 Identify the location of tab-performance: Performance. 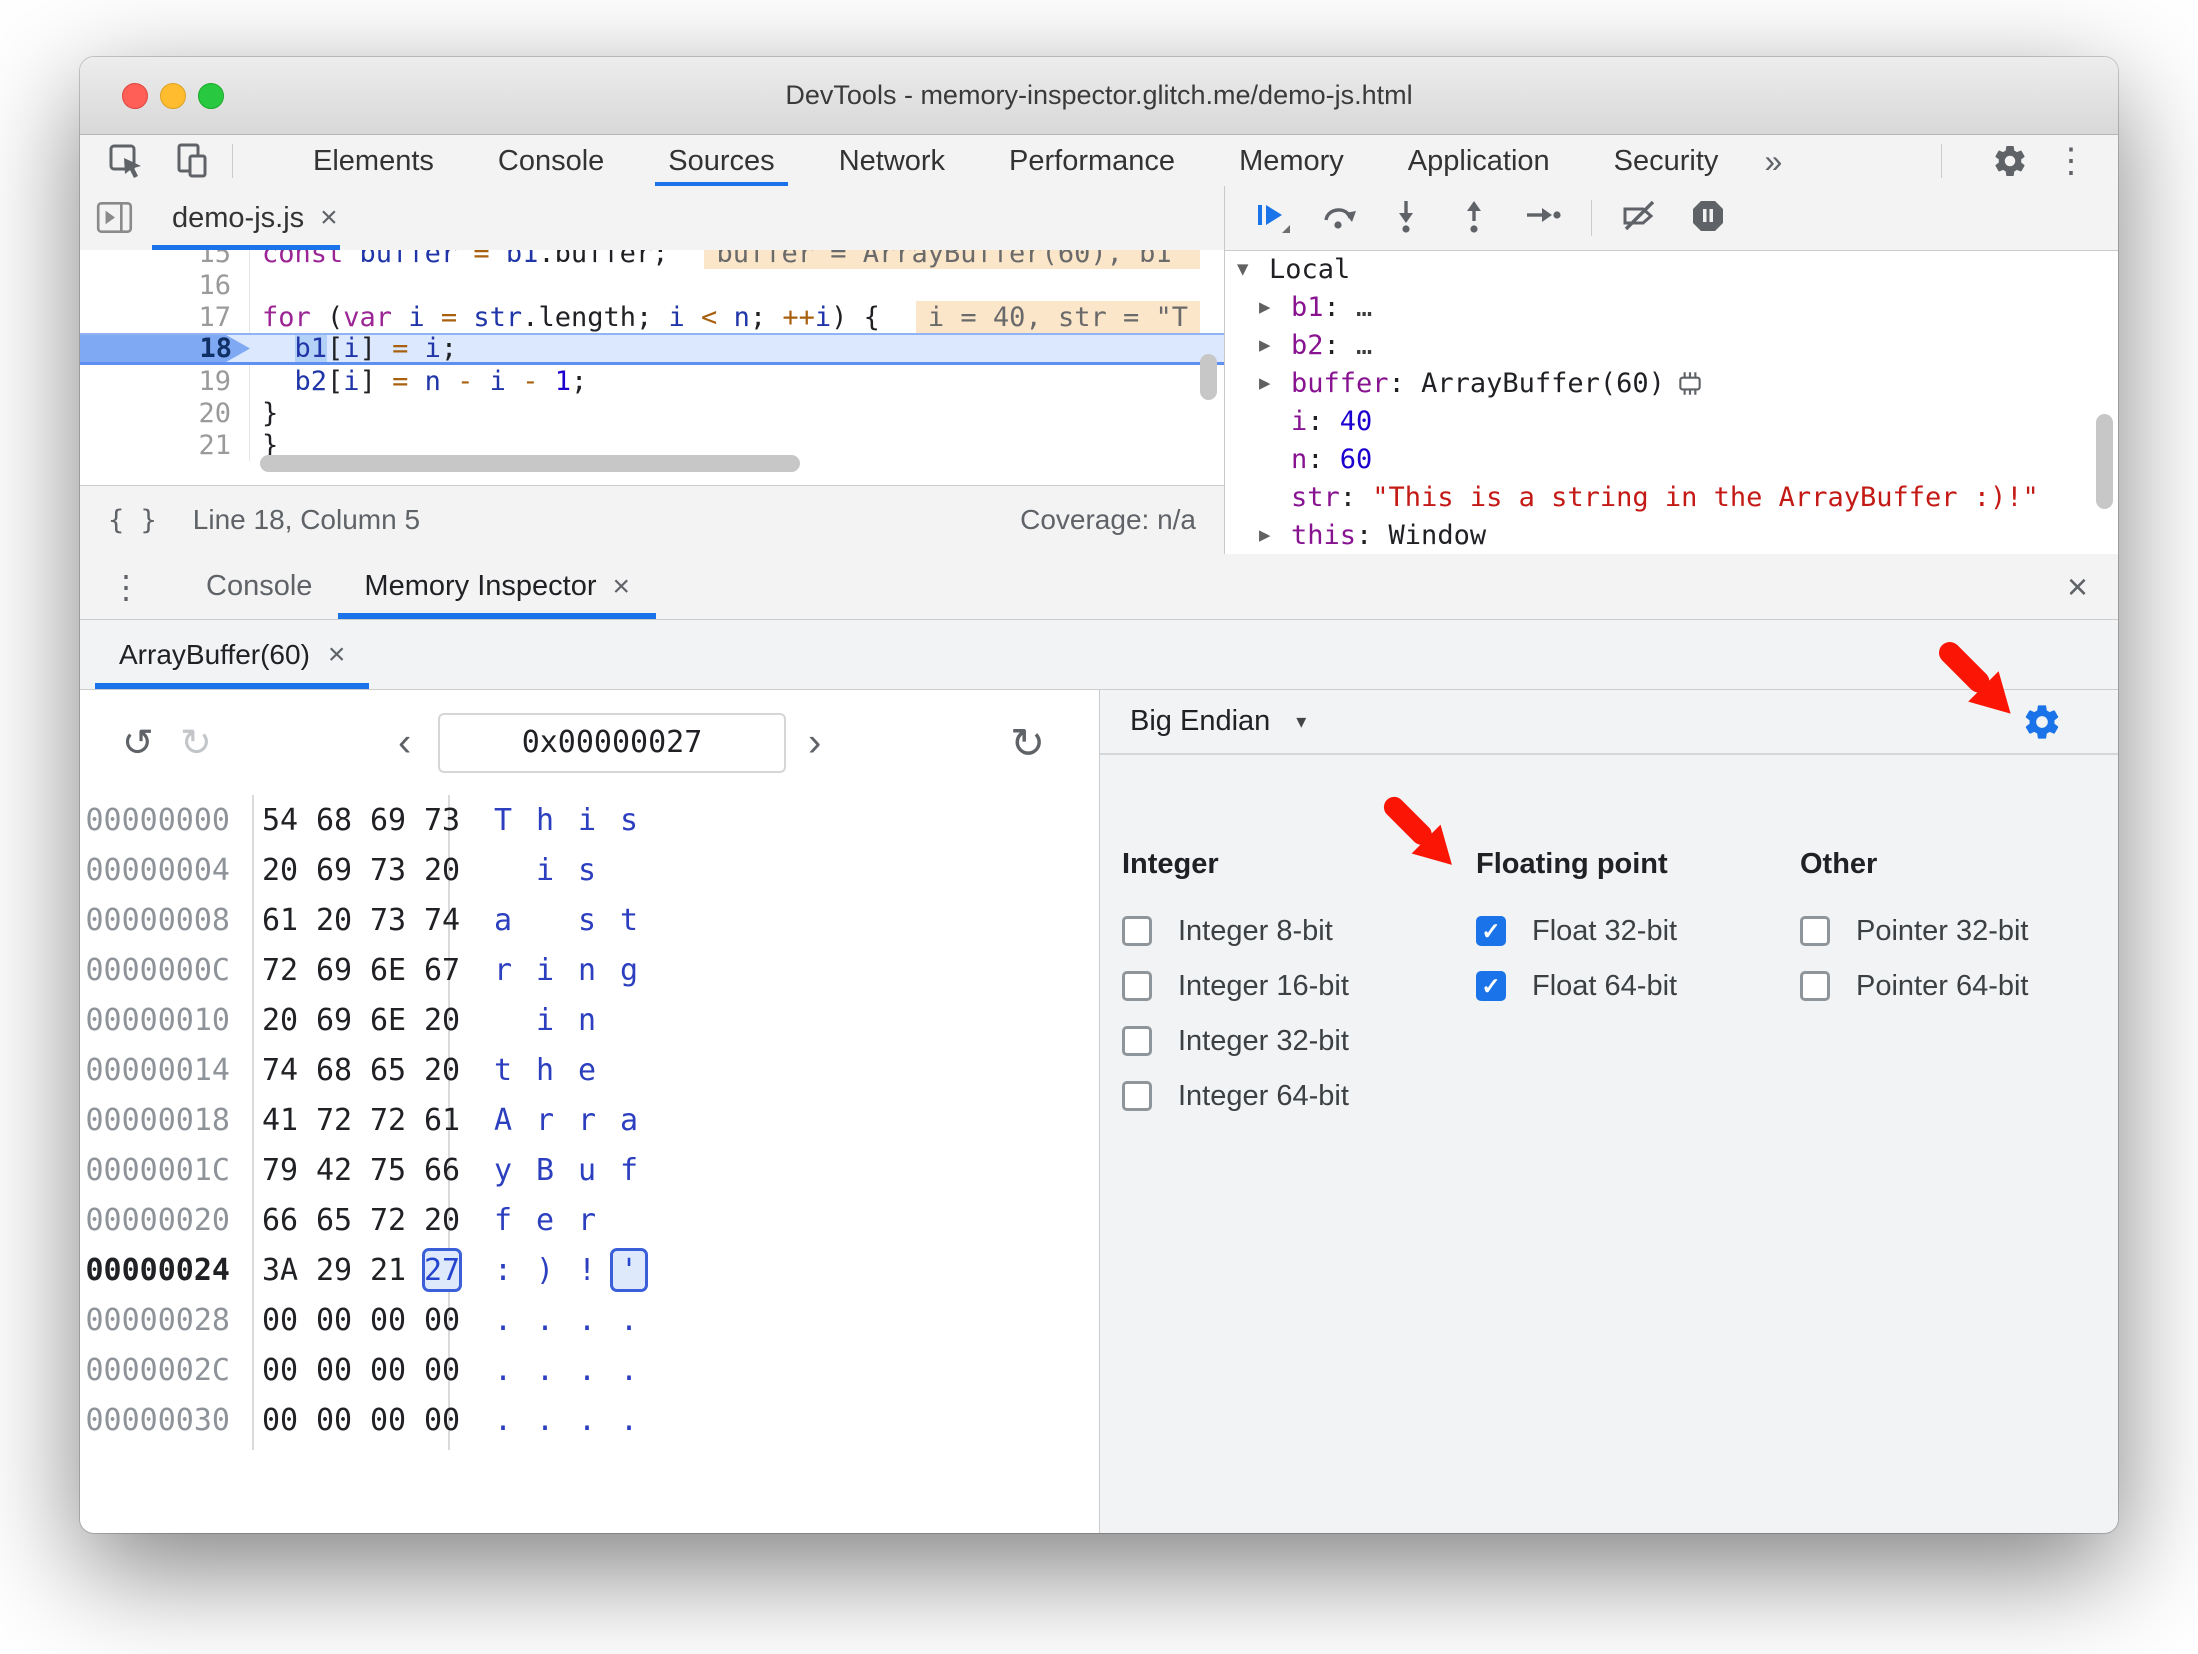
(1092, 161).